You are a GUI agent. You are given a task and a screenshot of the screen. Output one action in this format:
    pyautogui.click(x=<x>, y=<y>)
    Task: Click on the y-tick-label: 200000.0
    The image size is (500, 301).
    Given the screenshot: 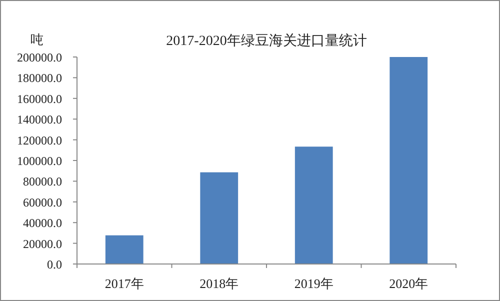 What is the action you would take?
    pyautogui.click(x=39, y=57)
    